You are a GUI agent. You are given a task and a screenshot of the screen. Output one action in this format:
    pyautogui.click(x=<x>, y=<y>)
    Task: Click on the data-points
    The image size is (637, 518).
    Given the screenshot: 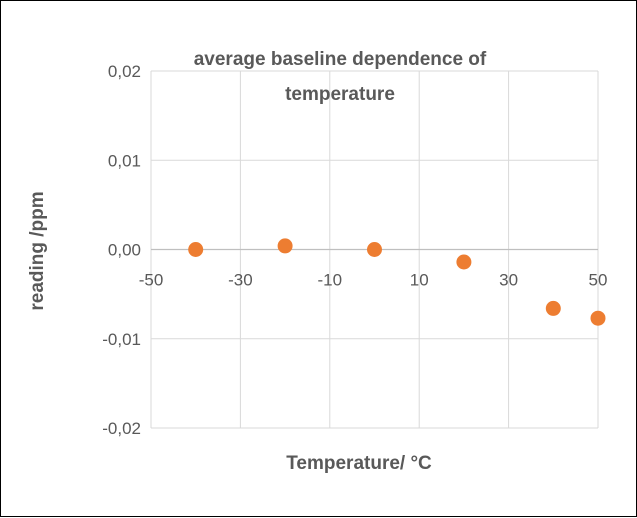 What is the action you would take?
    pyautogui.click(x=397, y=282)
    